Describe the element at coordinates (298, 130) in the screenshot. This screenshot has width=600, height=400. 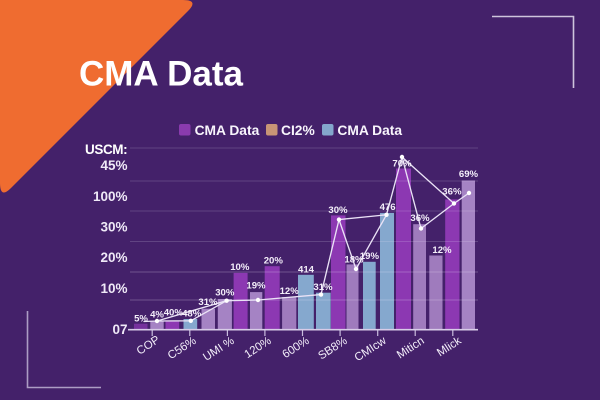
I see `svg-text: CI2%` at that location.